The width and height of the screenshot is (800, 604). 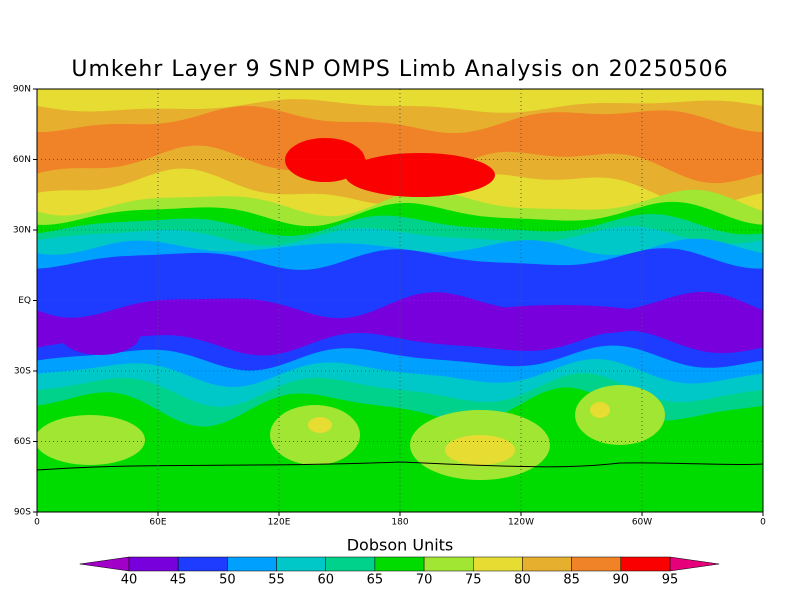 What do you see at coordinates (24, 301) in the screenshot?
I see `y-axis-label: EQ` at bounding box center [24, 301].